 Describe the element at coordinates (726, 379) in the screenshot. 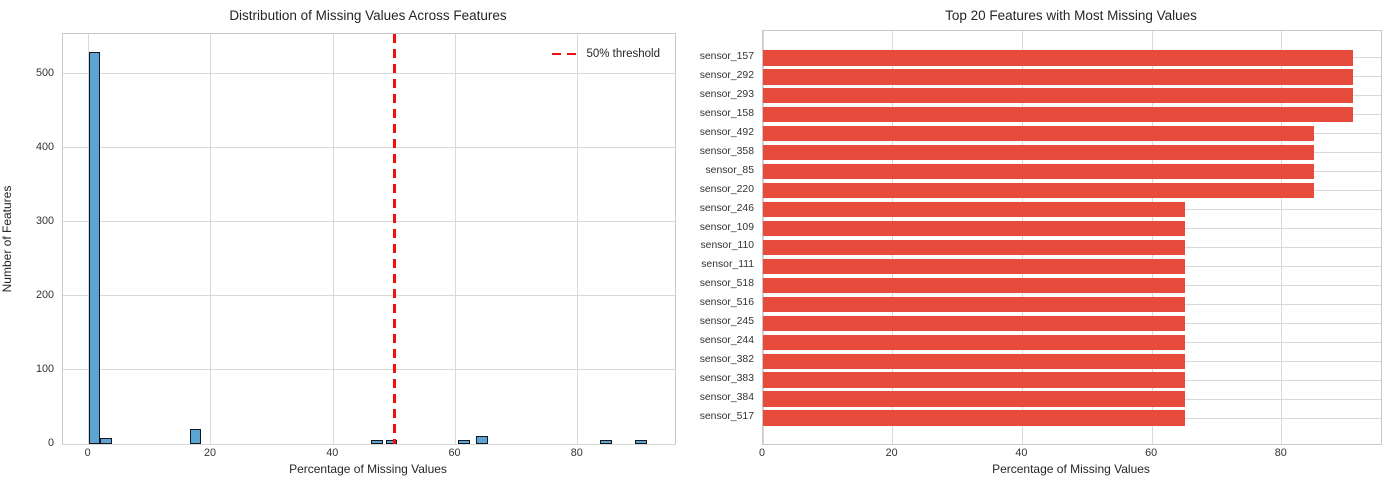

I see `category-label-sensor_383: sensor_383` at that location.